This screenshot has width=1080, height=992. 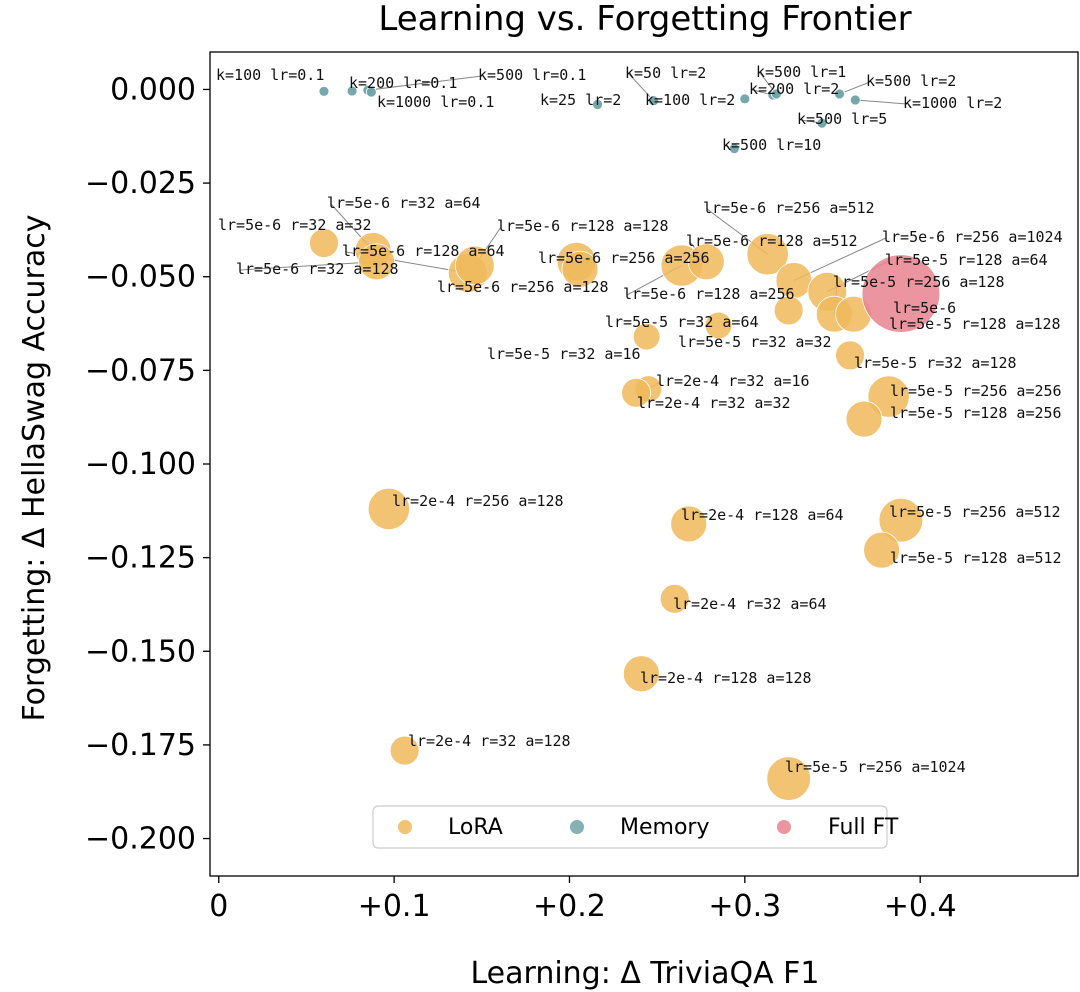 I want to click on point-label: lr=2e-4 r=32 a=32, so click(x=714, y=403).